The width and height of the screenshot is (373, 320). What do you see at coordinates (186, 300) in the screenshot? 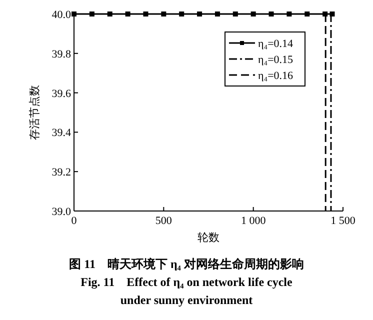
I see `text: under sunny environment` at bounding box center [186, 300].